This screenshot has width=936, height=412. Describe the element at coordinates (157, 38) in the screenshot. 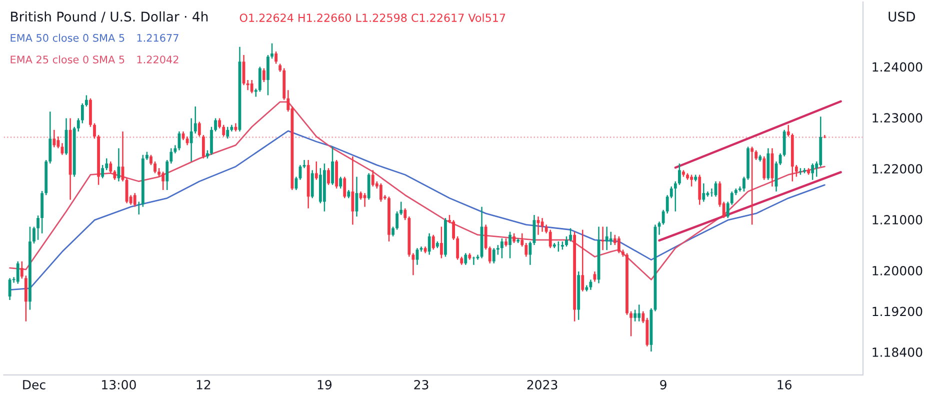

I see `annotation: 1.21677` at that location.